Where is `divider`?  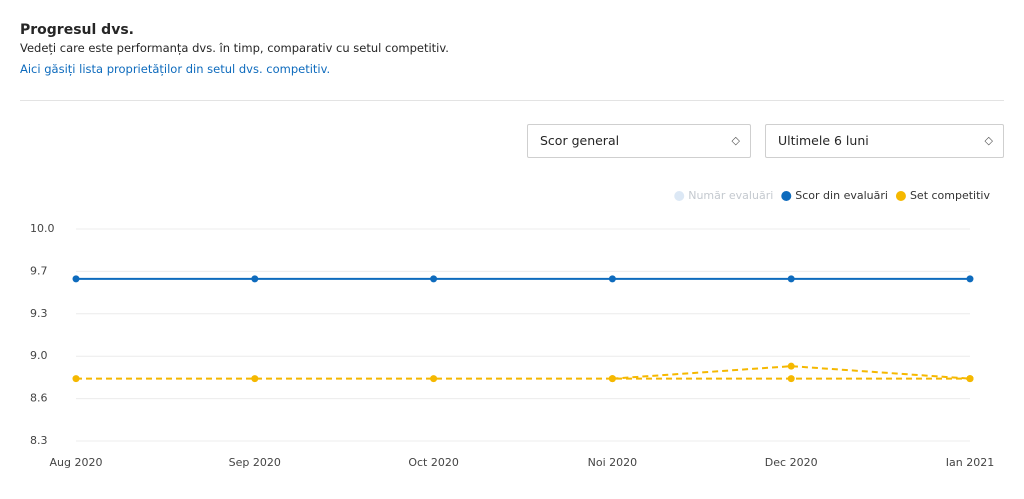
divider is located at coordinates (512, 100).